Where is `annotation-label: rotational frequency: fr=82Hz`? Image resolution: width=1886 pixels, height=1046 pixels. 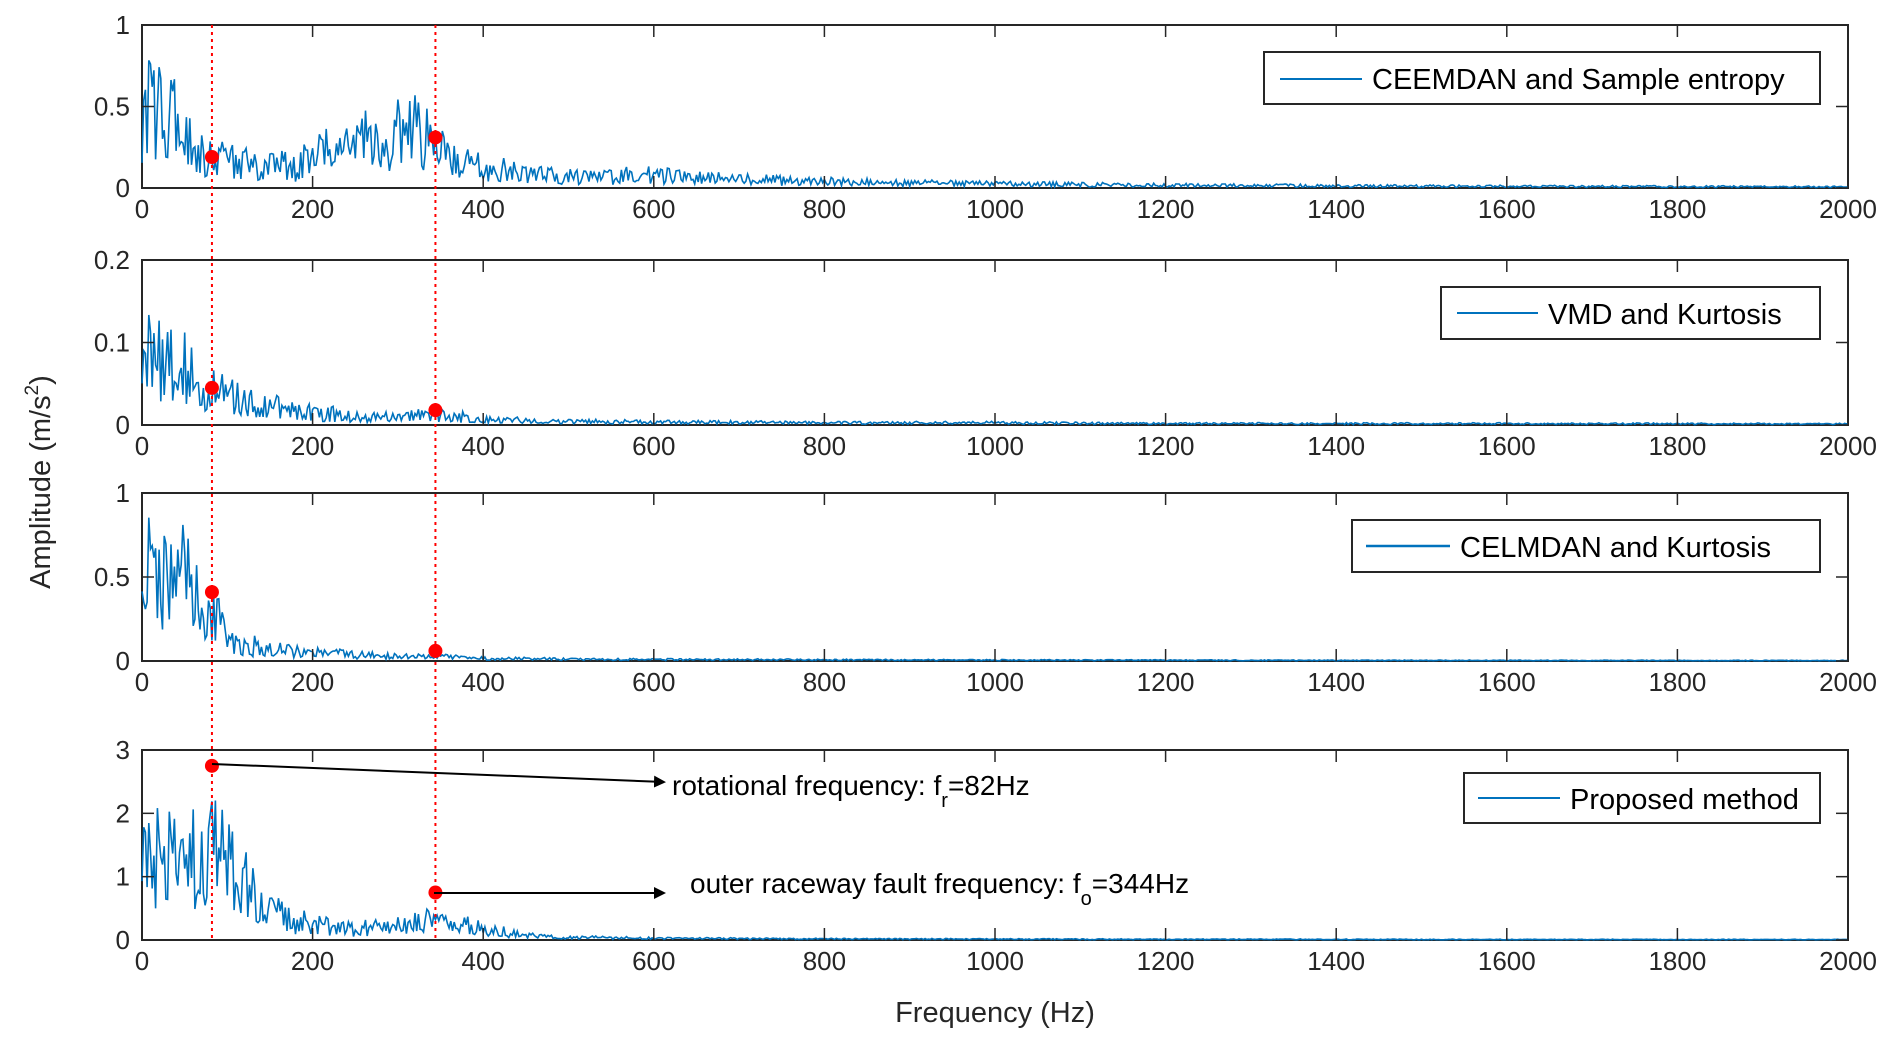
annotation-label: rotational frequency: fr=82Hz is located at coordinates (851, 791).